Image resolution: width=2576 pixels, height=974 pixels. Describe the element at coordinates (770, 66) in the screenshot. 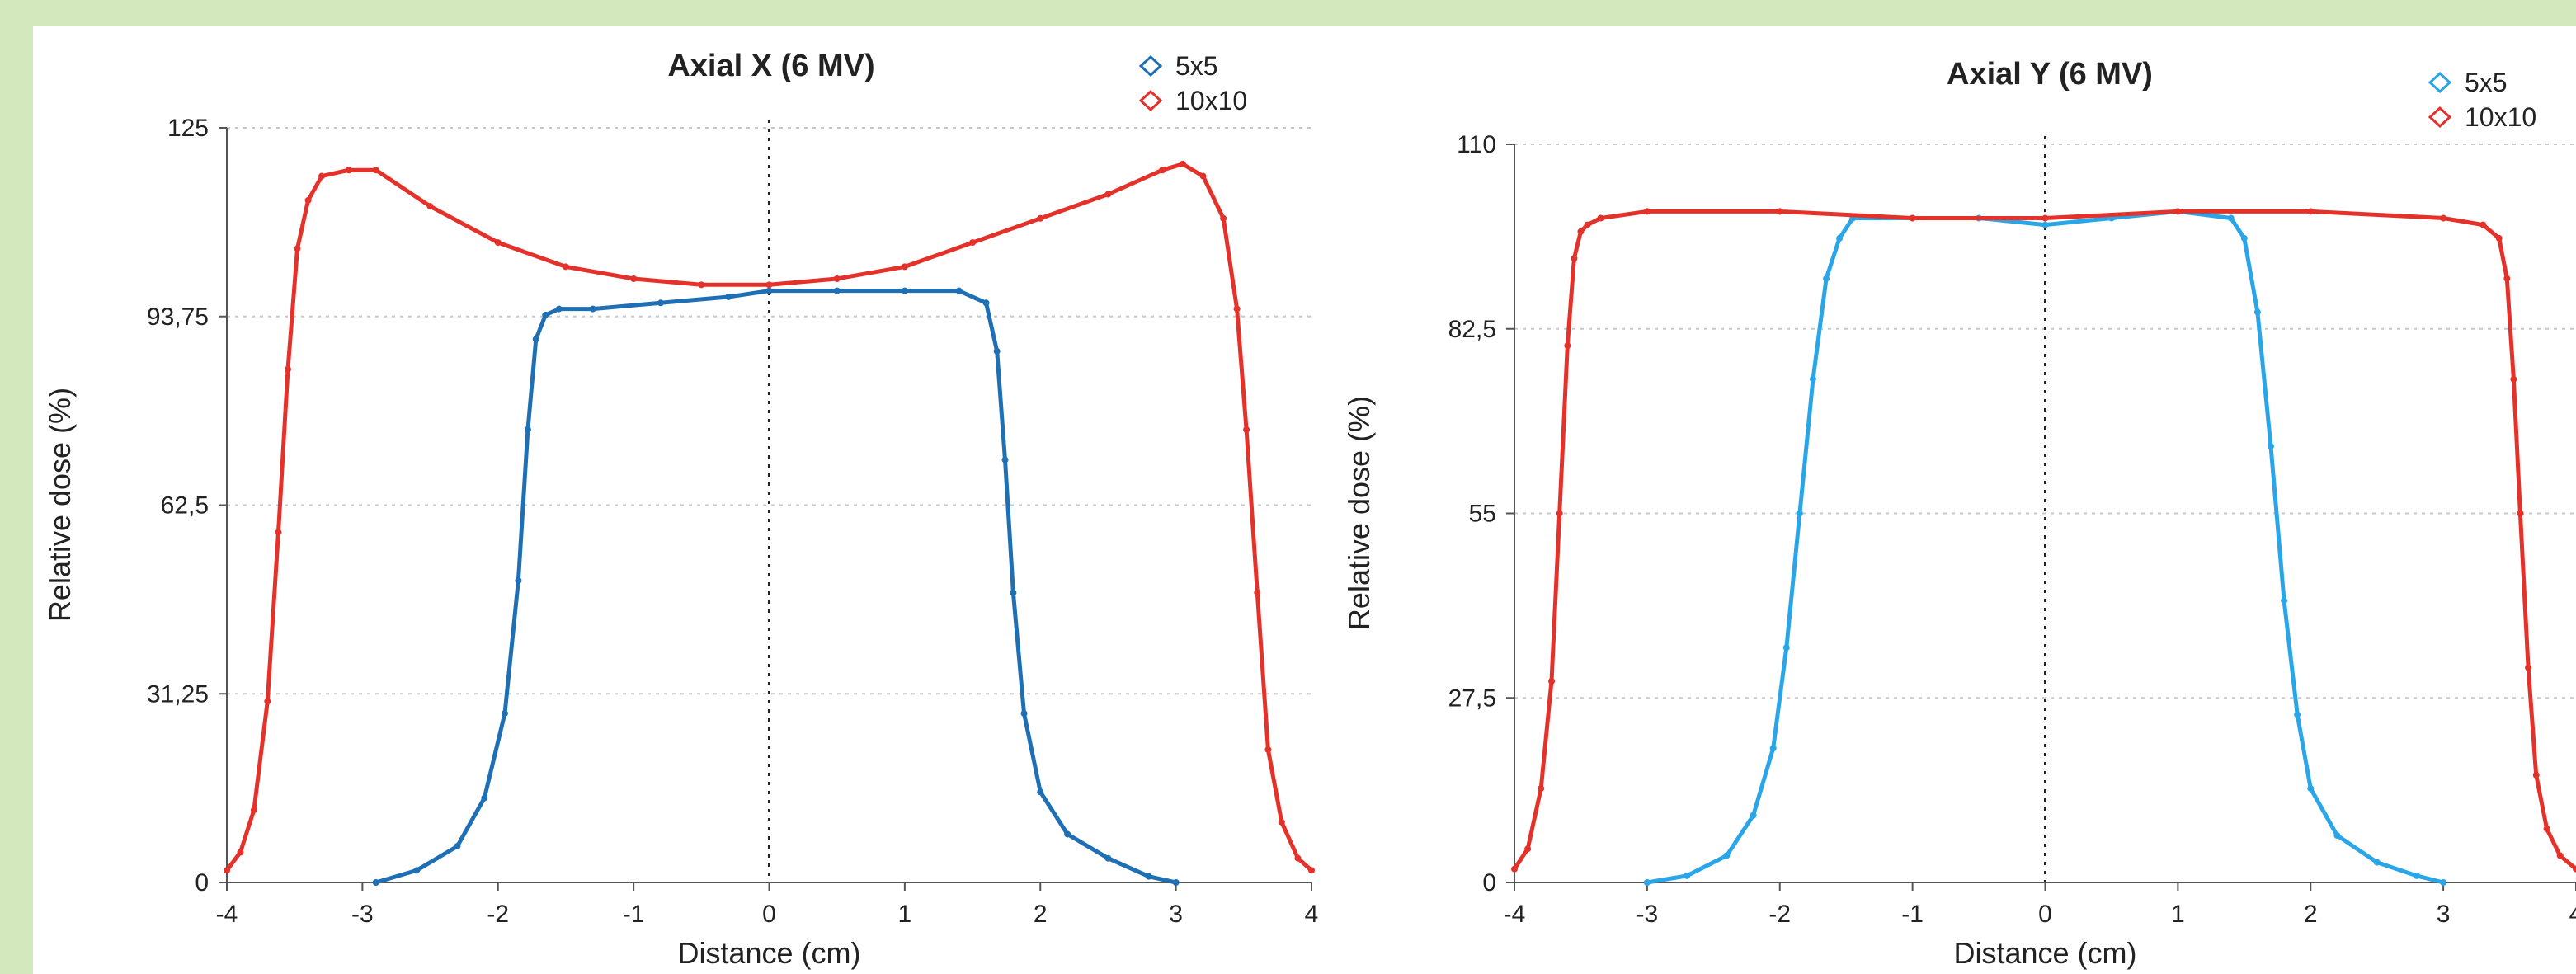

I see `chart-title: Axial X (6 MV)` at that location.